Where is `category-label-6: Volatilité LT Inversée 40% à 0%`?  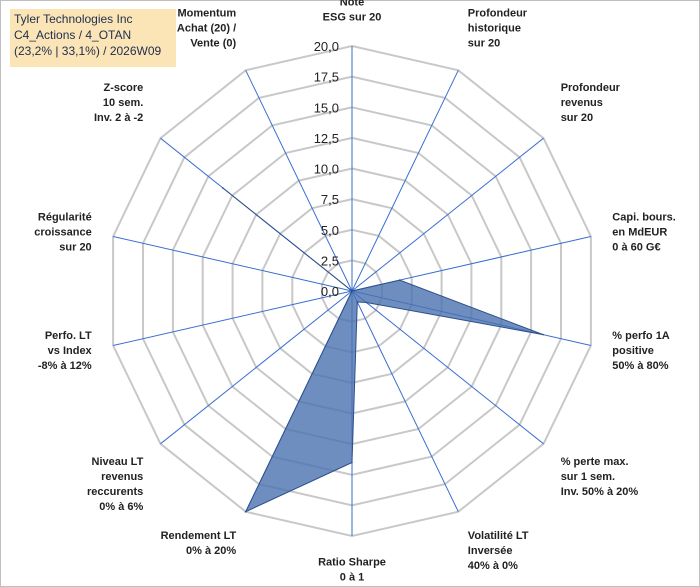
category-label-6: Volatilité LT Inversée 40% à 0% is located at coordinates (498, 551).